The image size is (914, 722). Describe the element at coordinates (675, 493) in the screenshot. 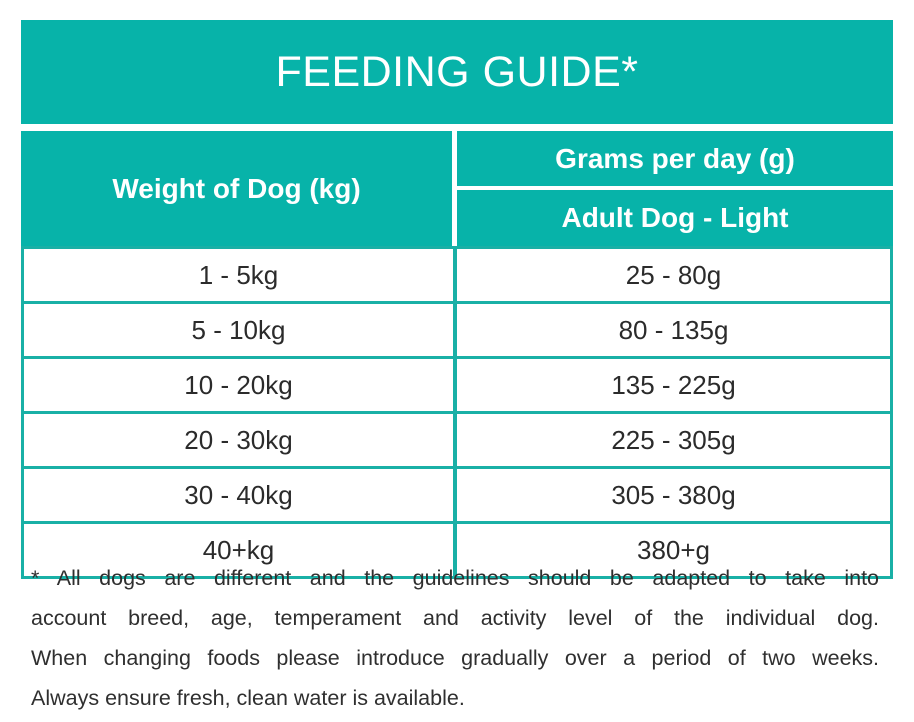

I see `cell-grams: 305 - 380g` at that location.